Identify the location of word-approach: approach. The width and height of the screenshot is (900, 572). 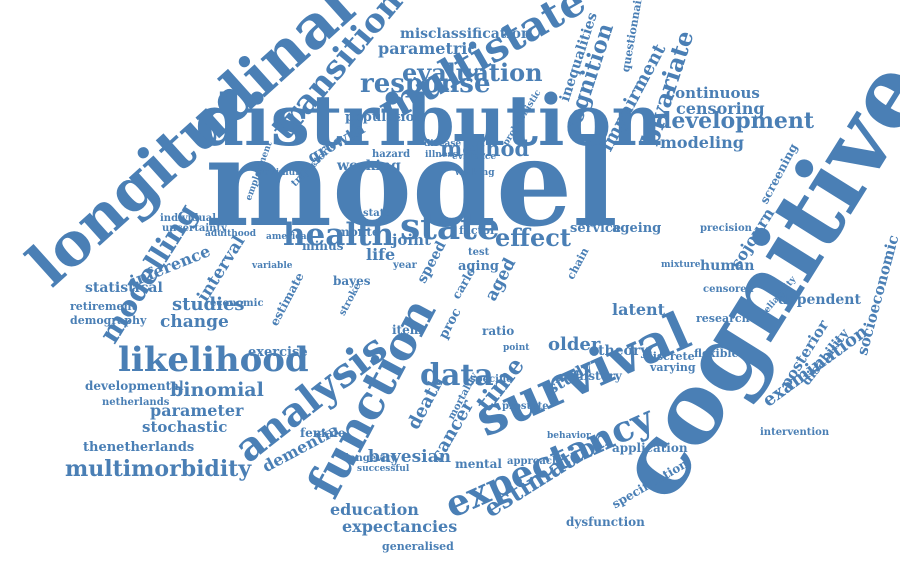
(533, 461).